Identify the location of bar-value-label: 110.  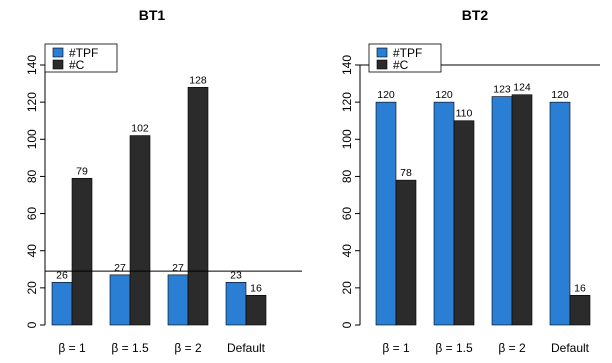
(464, 114).